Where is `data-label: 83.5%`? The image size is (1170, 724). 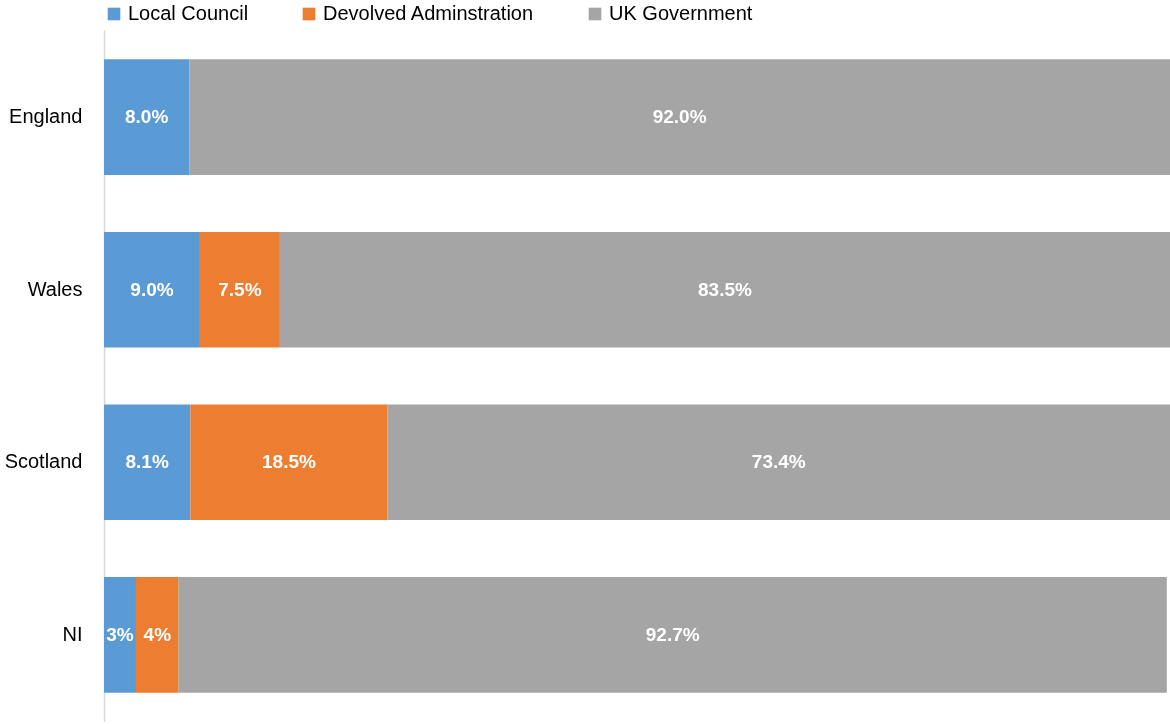
data-label: 83.5% is located at coordinates (725, 289).